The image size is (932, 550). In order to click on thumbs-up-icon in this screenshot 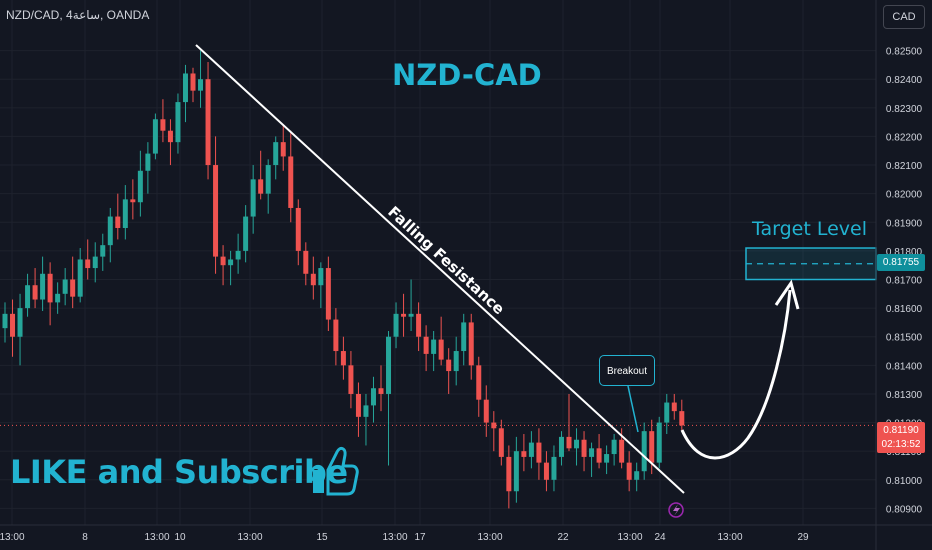, I will do `click(336, 471)`.